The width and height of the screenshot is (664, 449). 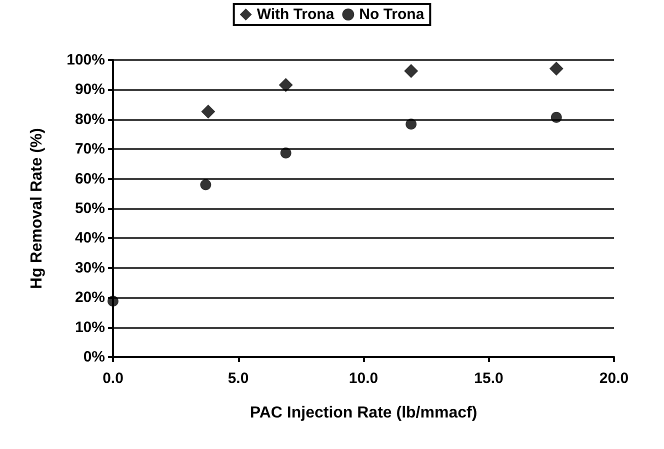 What do you see at coordinates (489, 378) in the screenshot?
I see `x-tick-label: 15.0` at bounding box center [489, 378].